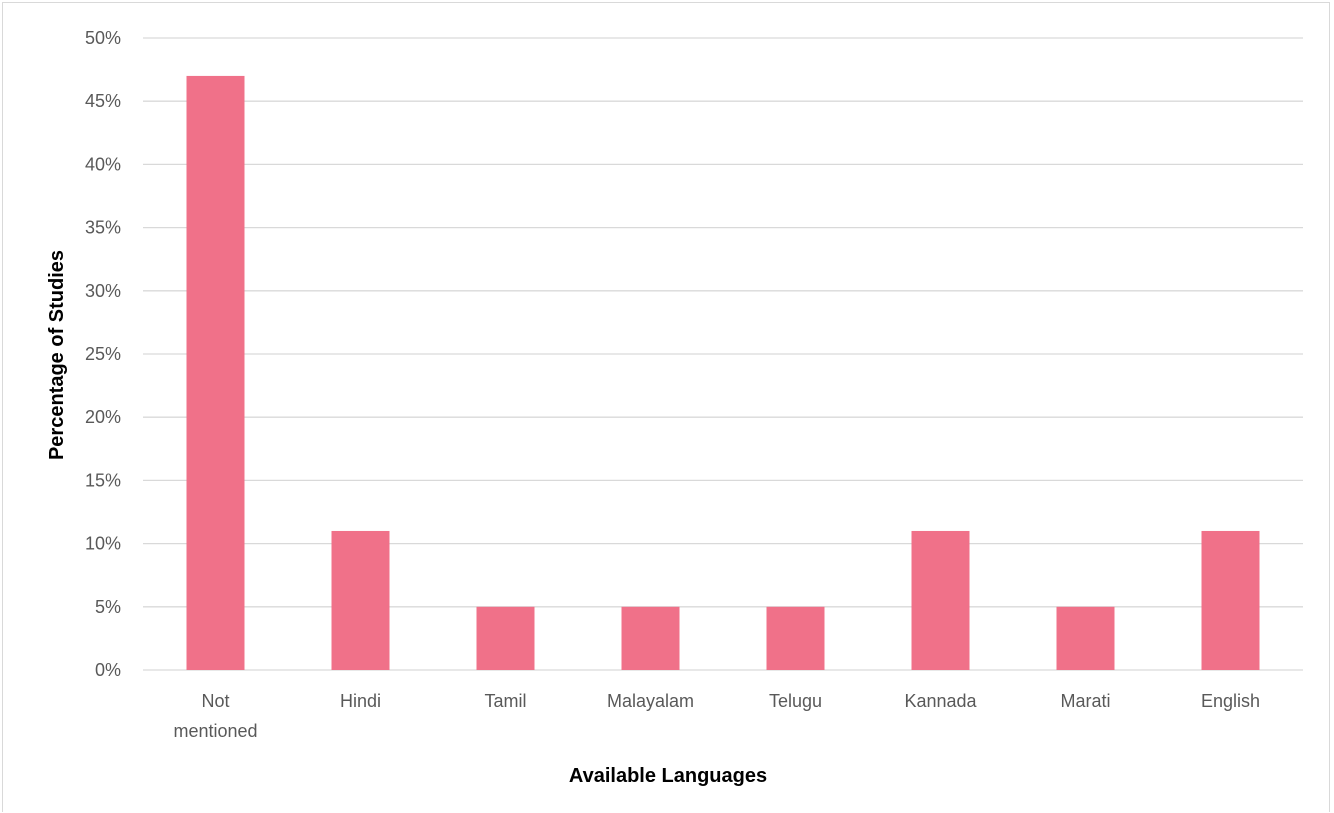 The width and height of the screenshot is (1334, 813). I want to click on bar-marati, so click(1085, 638).